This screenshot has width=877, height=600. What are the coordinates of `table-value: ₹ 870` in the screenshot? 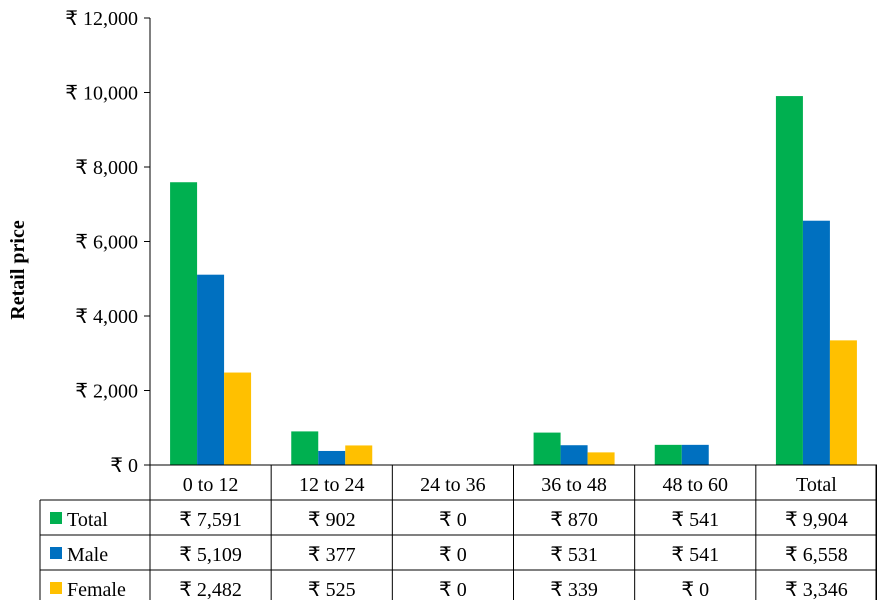 It's located at (574, 520).